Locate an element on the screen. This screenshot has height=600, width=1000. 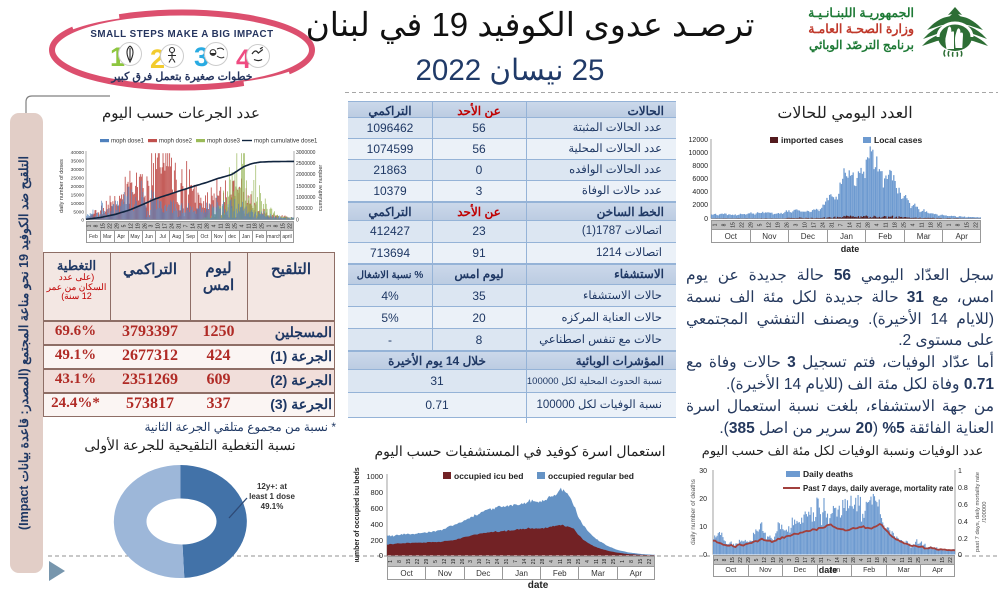
svg-text: 400 is located at coordinates (376, 524).